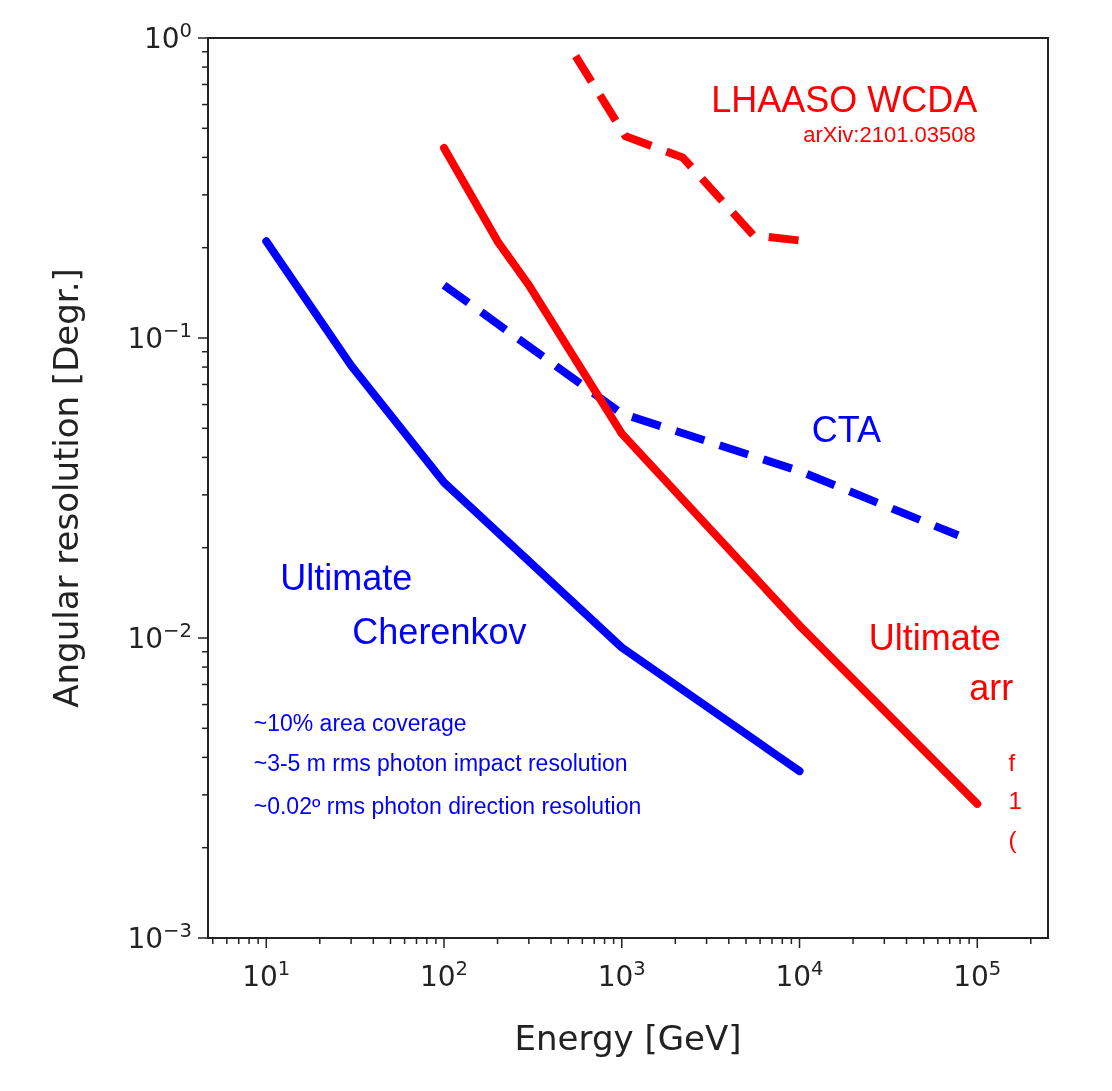 The image size is (1112, 1091). What do you see at coordinates (66, 488) in the screenshot?
I see `y-axis-title: Angular resolution [Degr.]` at bounding box center [66, 488].